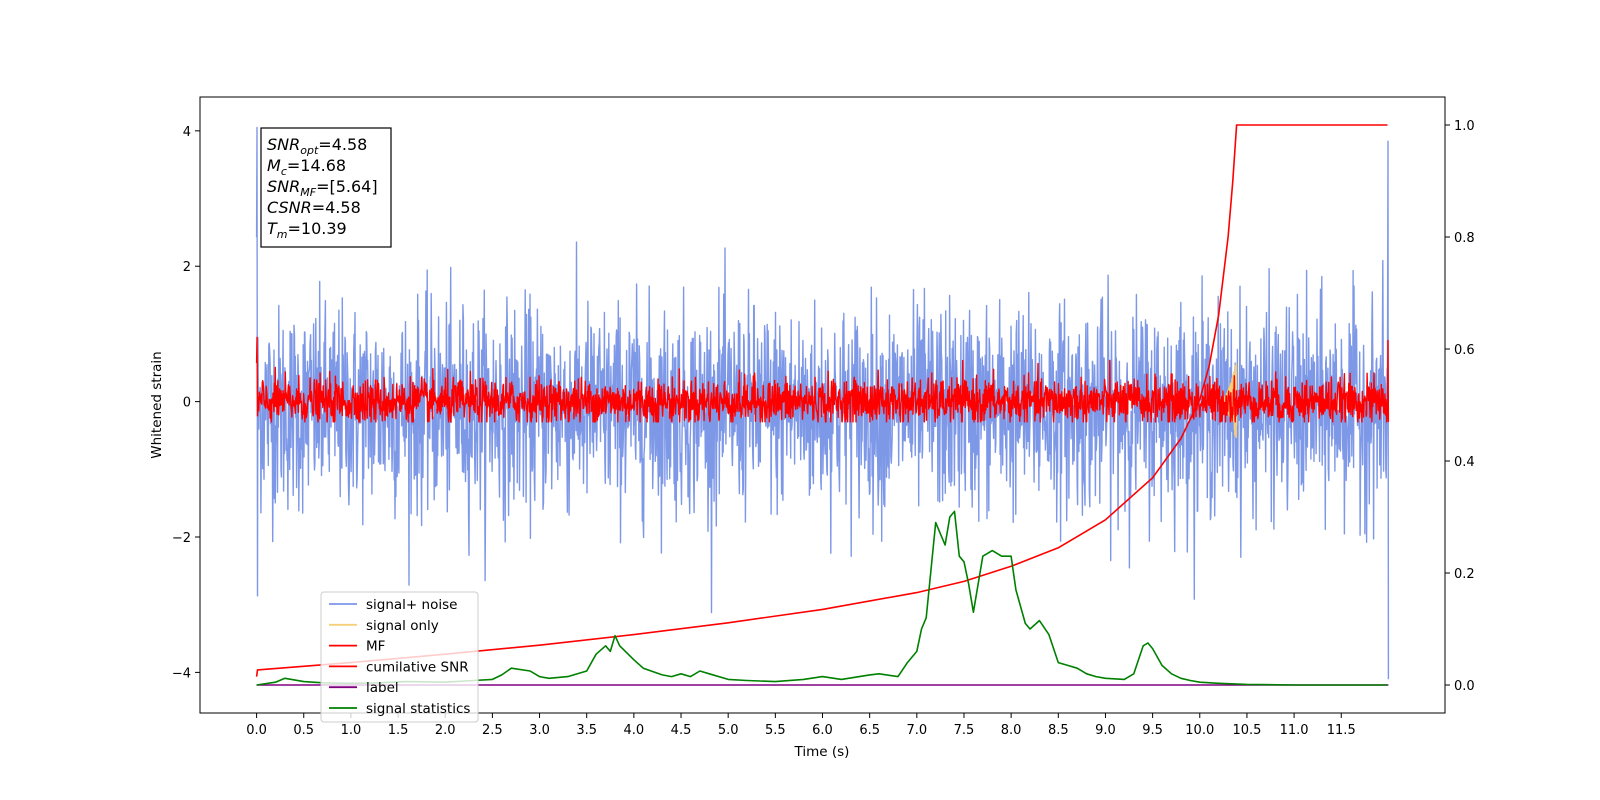 The width and height of the screenshot is (1600, 800). Describe the element at coordinates (822, 379) in the screenshot. I see `series-line-mf` at that location.